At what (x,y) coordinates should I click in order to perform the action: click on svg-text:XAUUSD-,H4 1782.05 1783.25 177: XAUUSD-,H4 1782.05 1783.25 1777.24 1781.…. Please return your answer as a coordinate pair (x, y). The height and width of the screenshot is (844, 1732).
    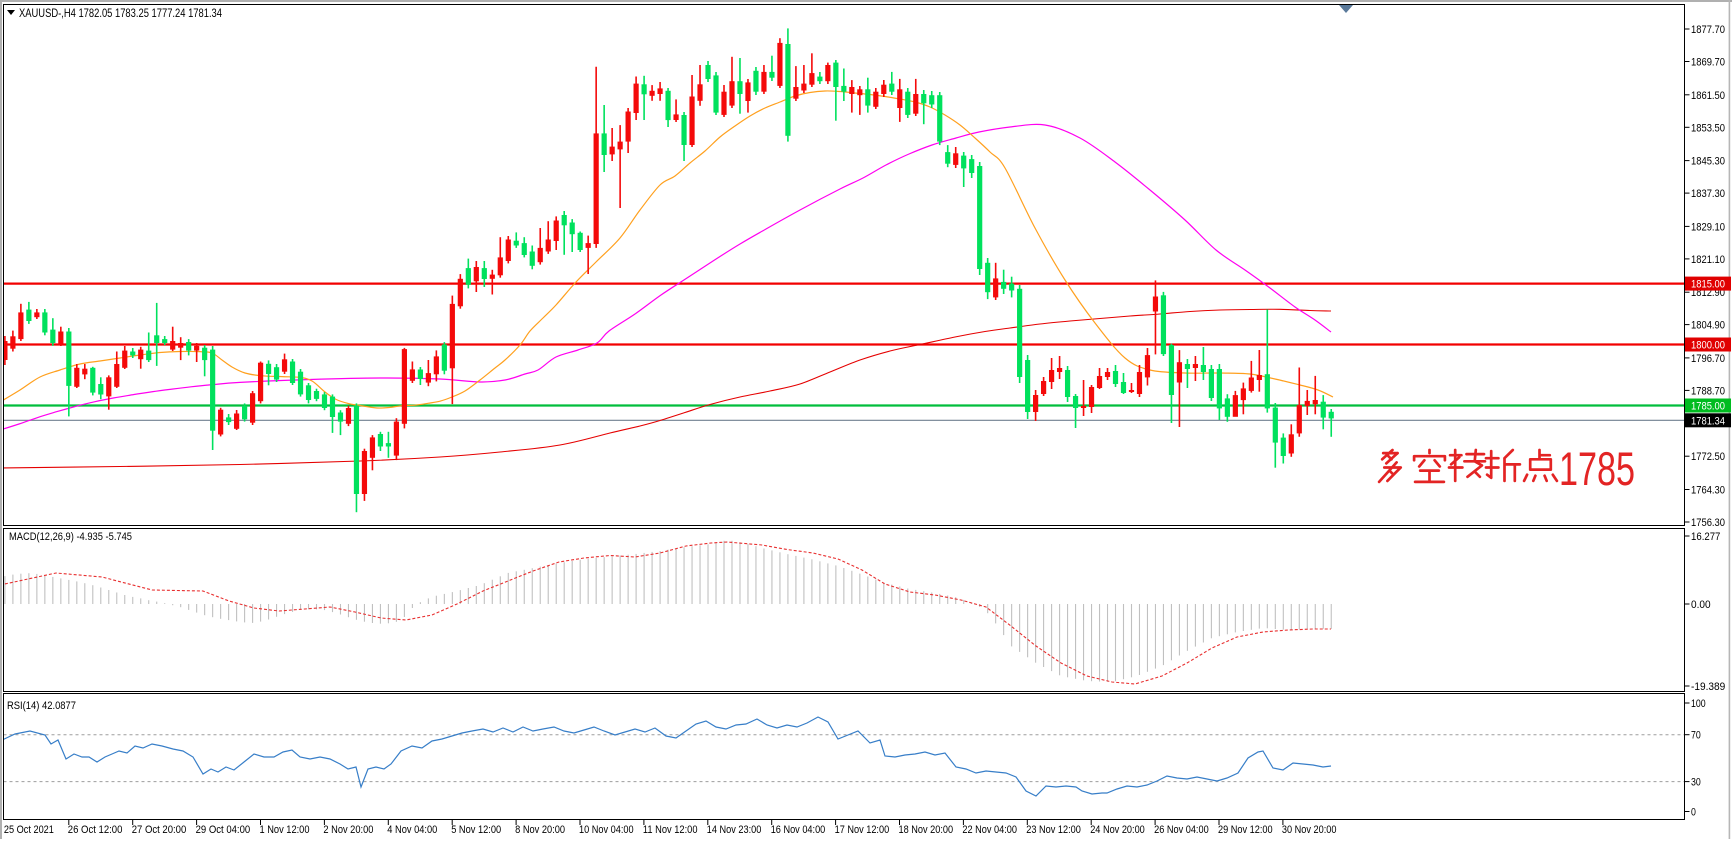
    Looking at the image, I should click on (120, 13).